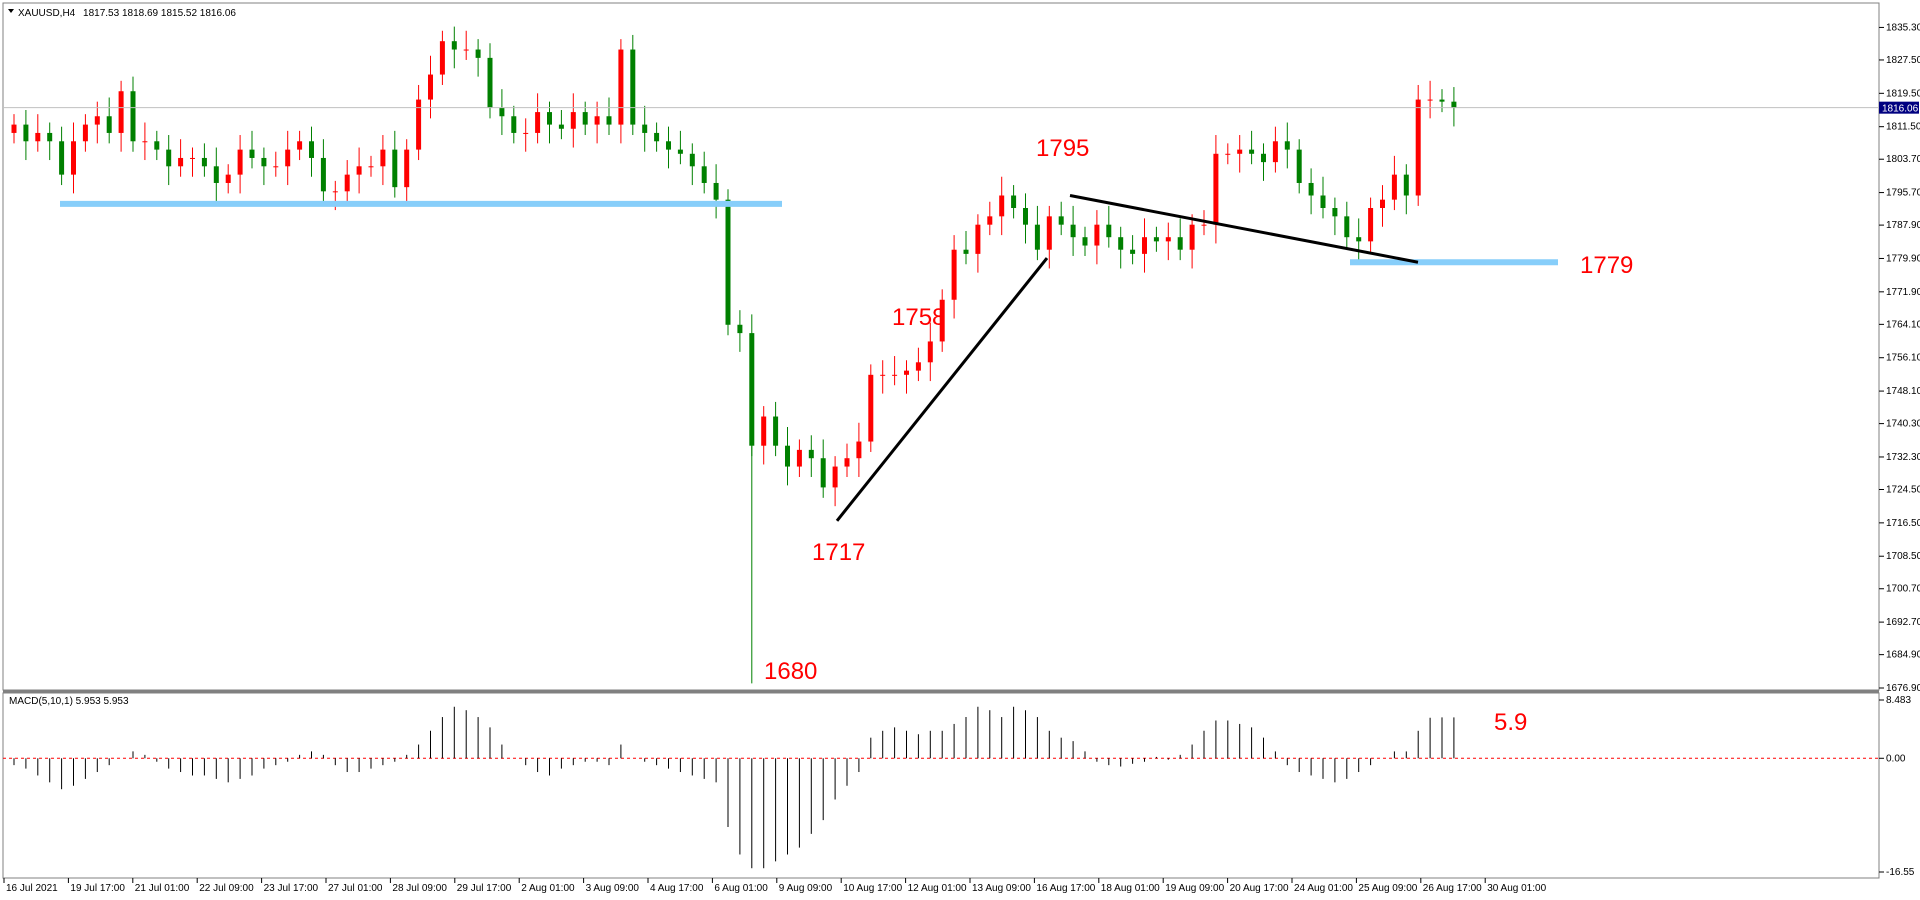  Describe the element at coordinates (1903, 127) in the screenshot. I see `price-tick-label: 1811.50` at that location.